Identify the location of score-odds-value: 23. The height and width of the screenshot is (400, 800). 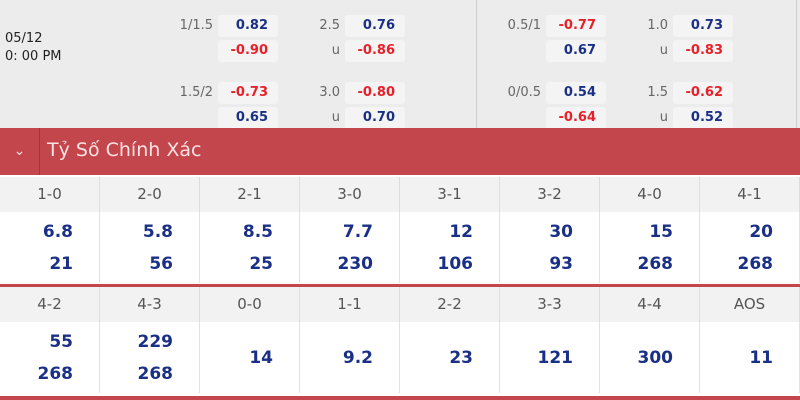
(461, 357).